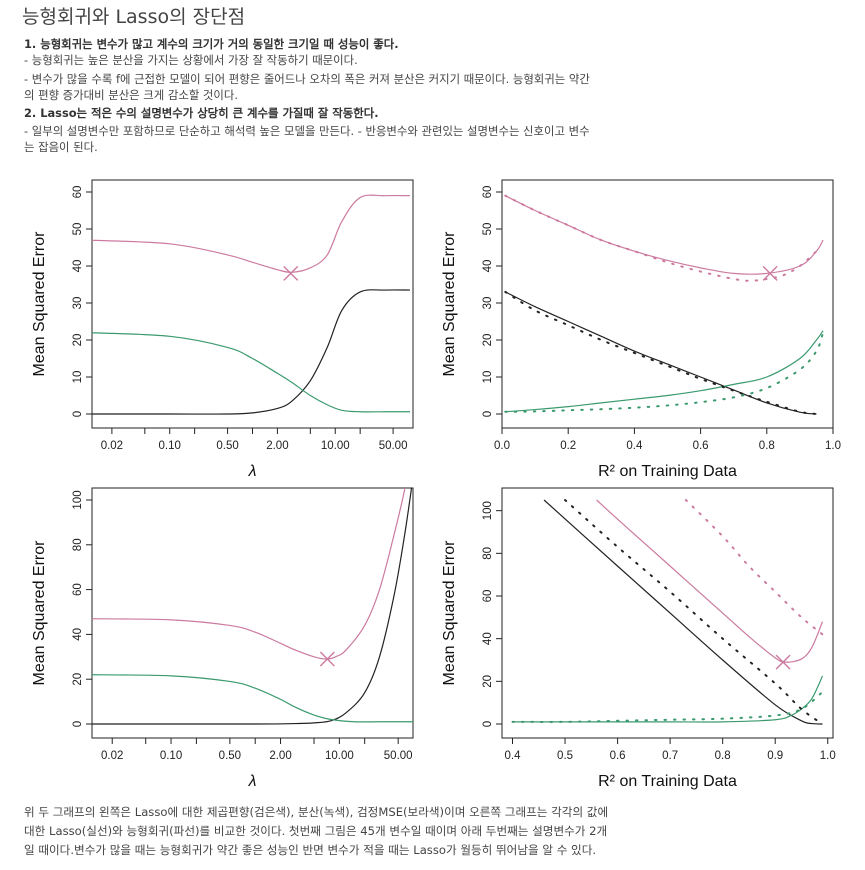  Describe the element at coordinates (502, 446) in the screenshot. I see `x-tick-label: 0.0` at that location.